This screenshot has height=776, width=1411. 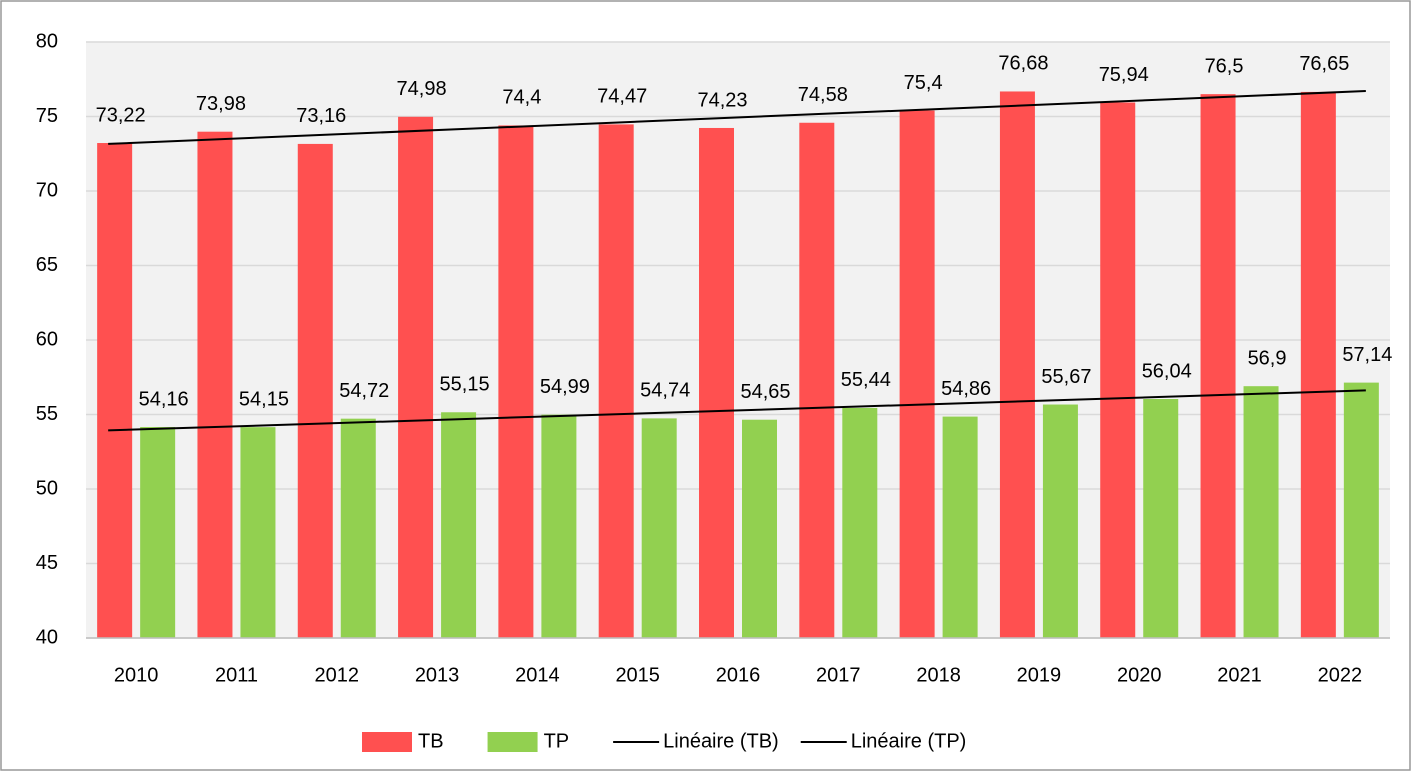 What do you see at coordinates (47, 265) in the screenshot?
I see `y-tick-label: 65` at bounding box center [47, 265].